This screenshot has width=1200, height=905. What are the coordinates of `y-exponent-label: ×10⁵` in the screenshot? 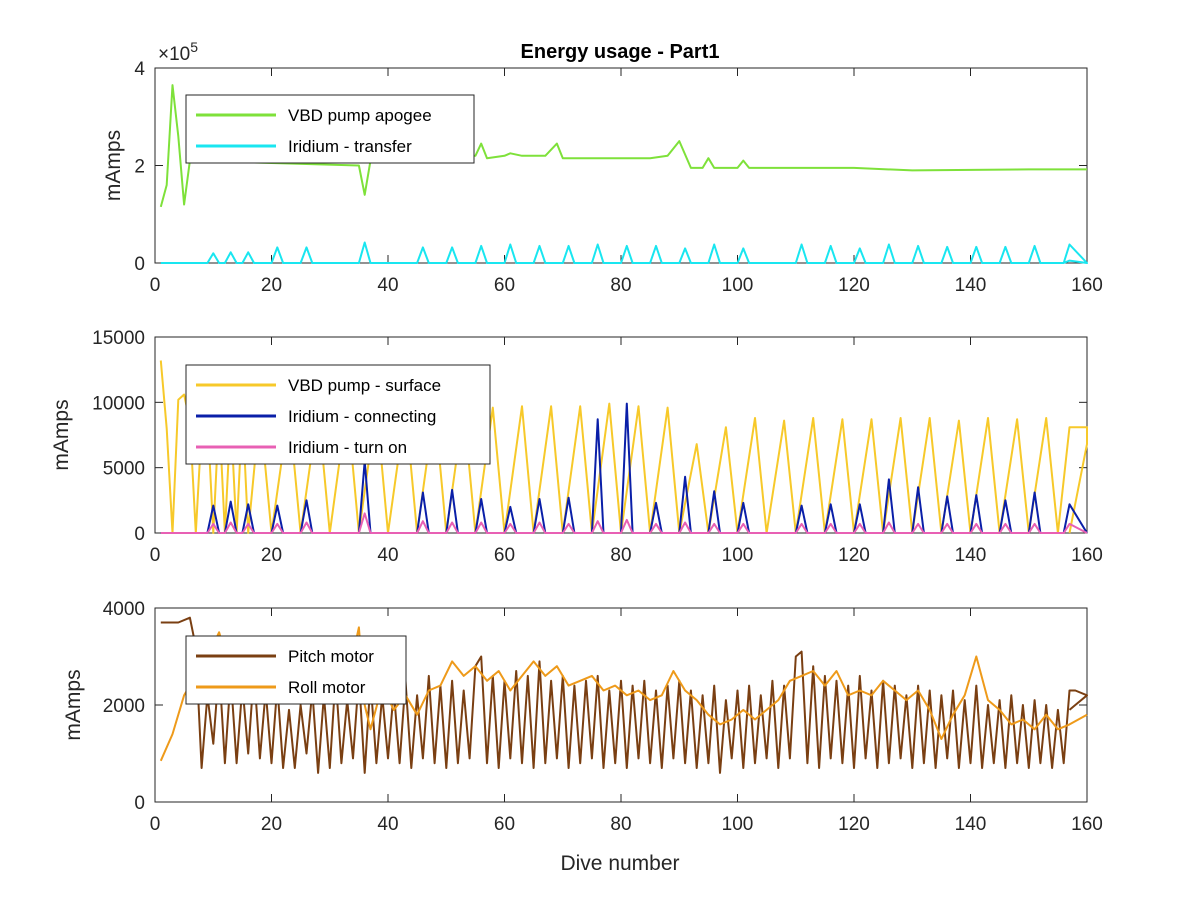 It's located at (178, 52).